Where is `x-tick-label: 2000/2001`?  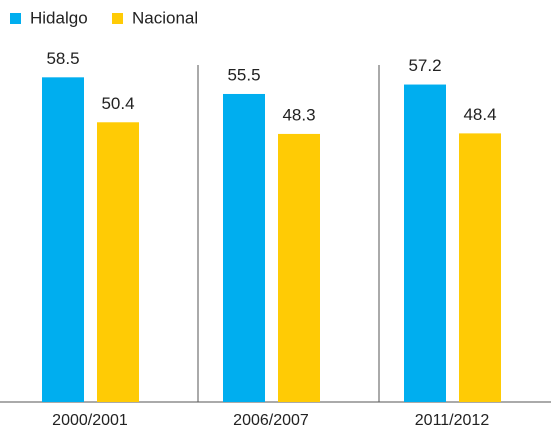 x-tick-label: 2000/2001 is located at coordinates (90, 420).